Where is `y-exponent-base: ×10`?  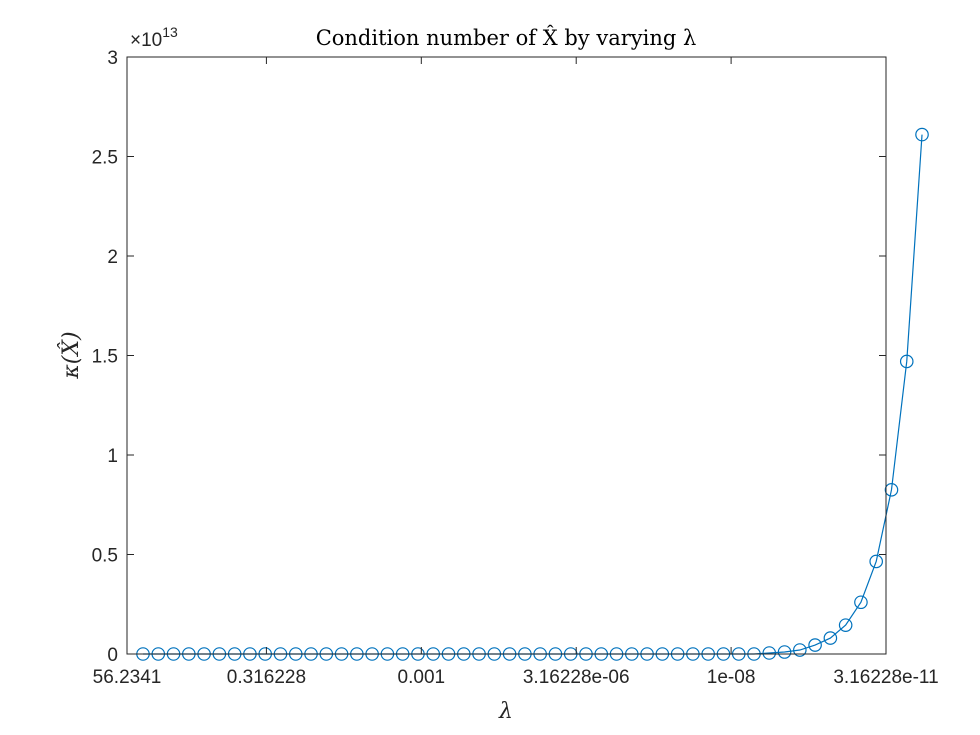
y-exponent-base: ×10 is located at coordinates (146, 40).